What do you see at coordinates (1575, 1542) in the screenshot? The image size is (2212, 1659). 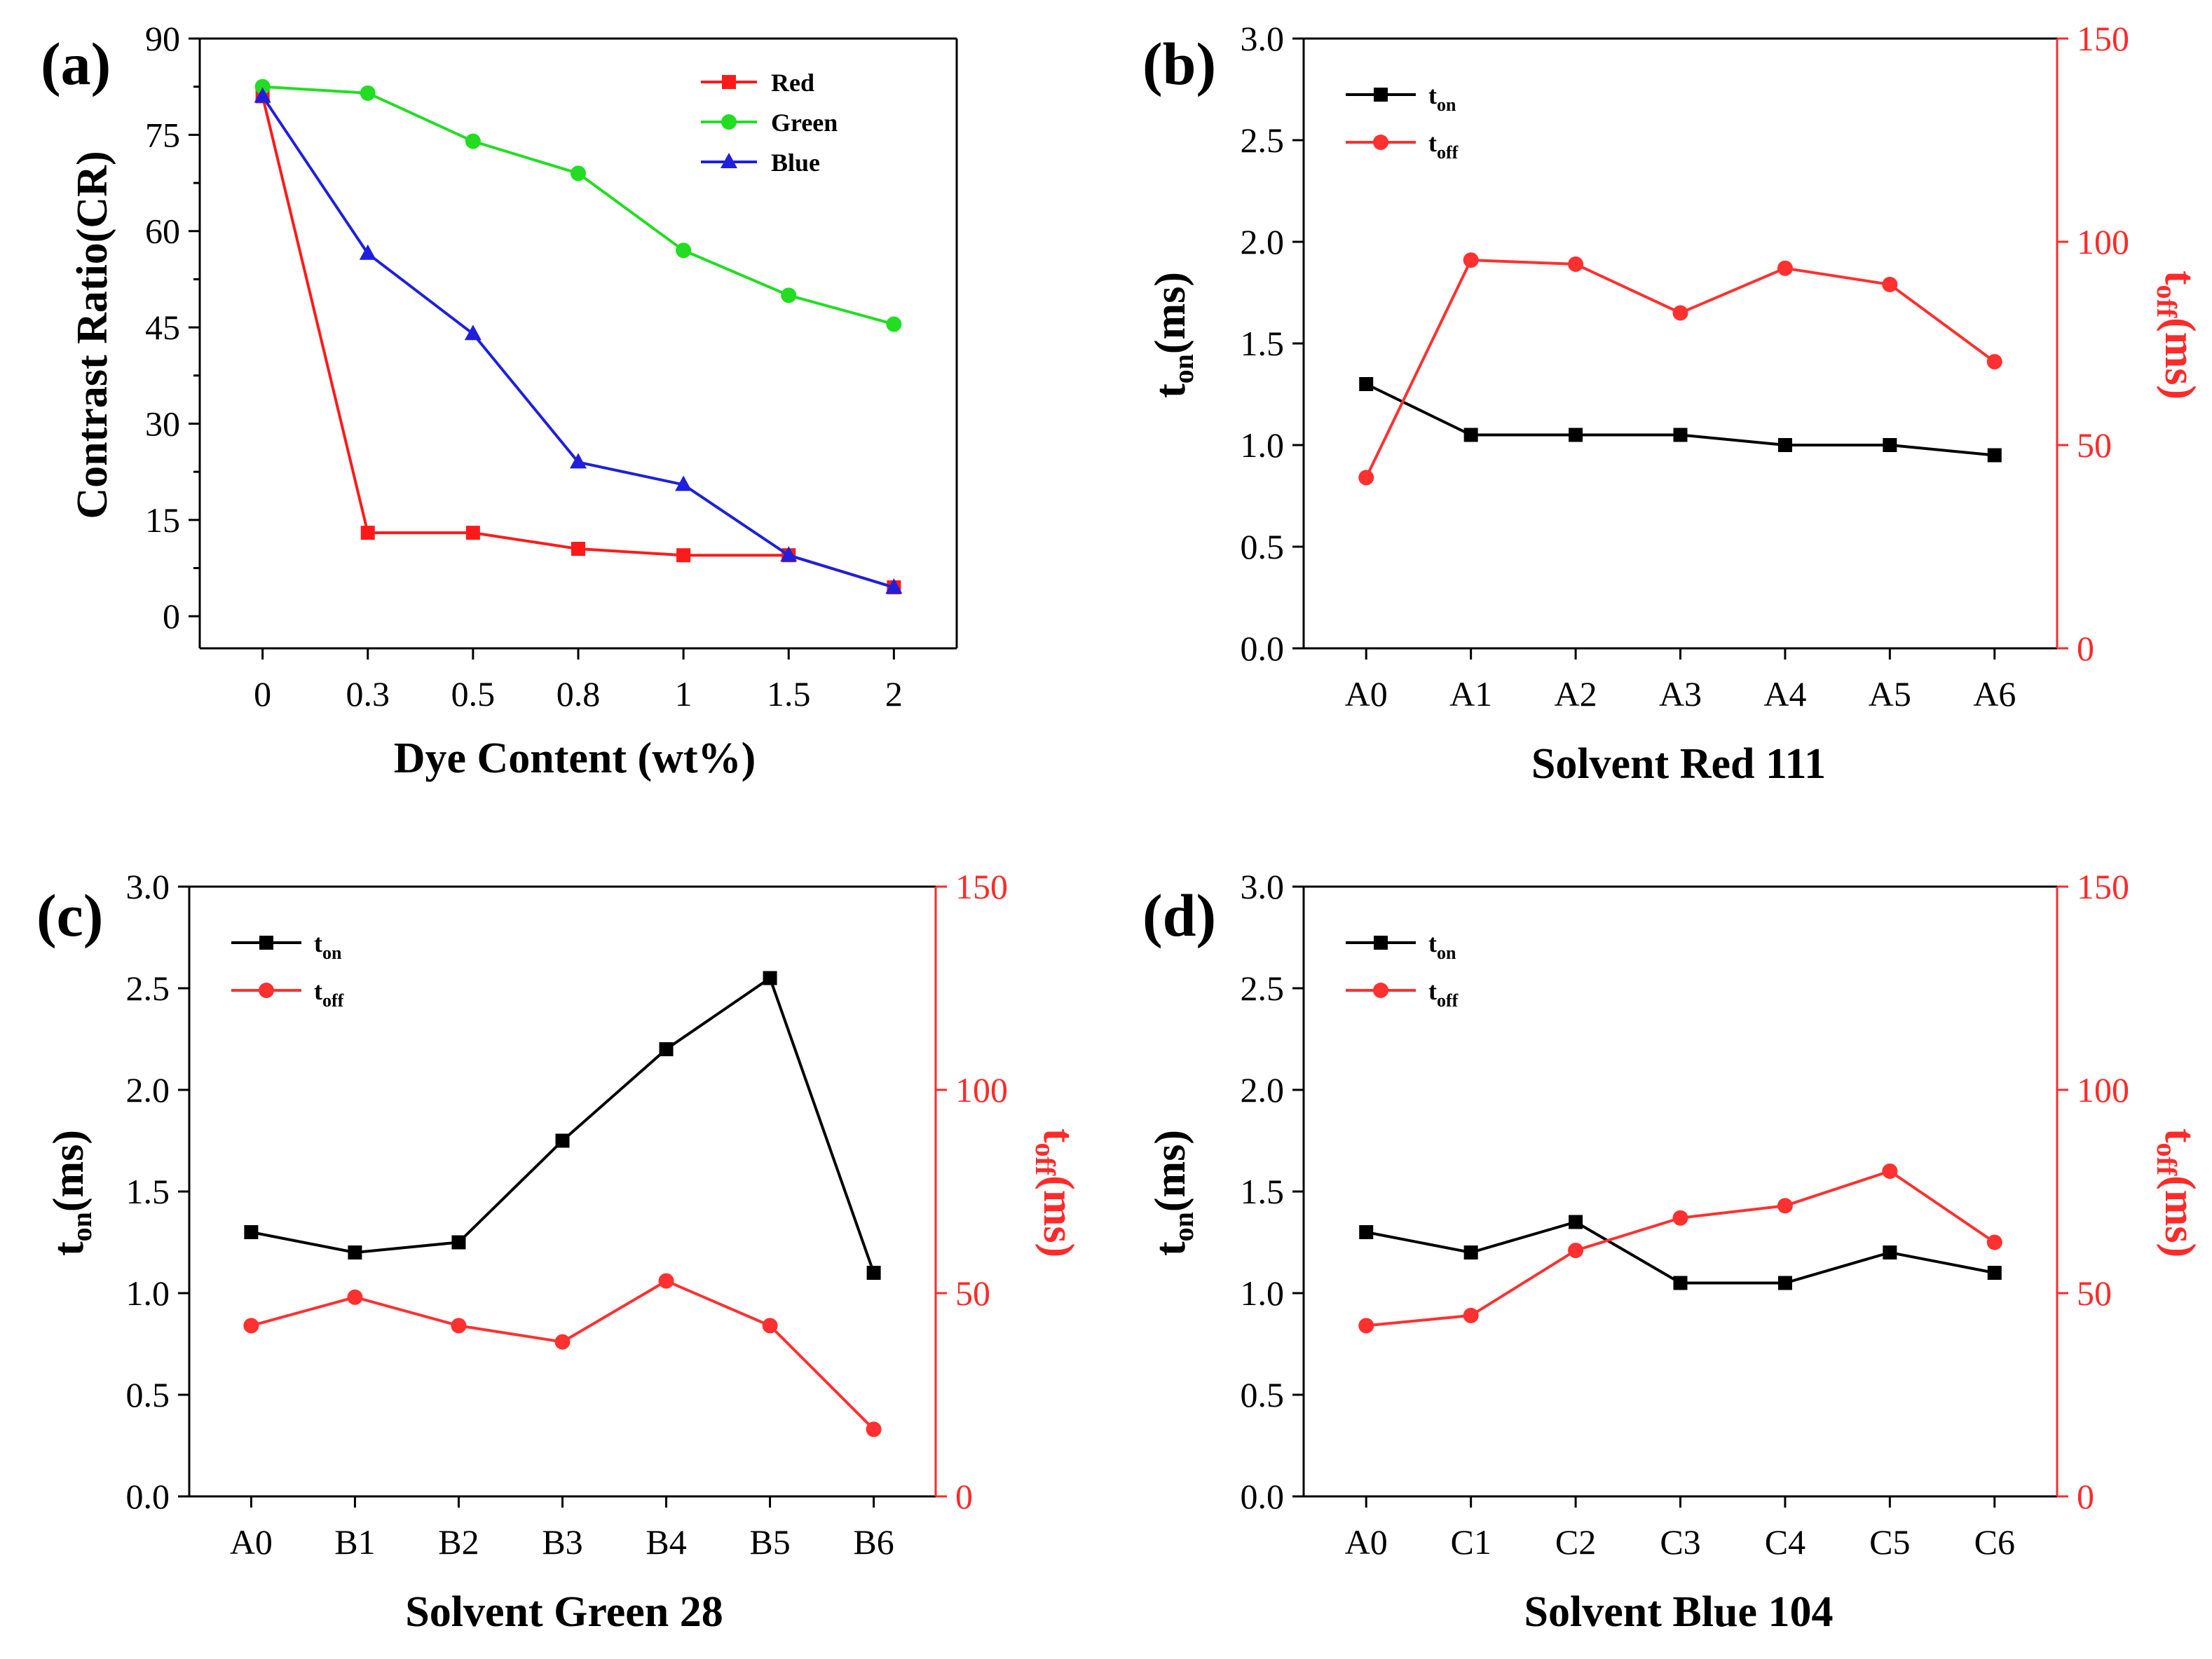 I see `x-tick-label: C2` at bounding box center [1575, 1542].